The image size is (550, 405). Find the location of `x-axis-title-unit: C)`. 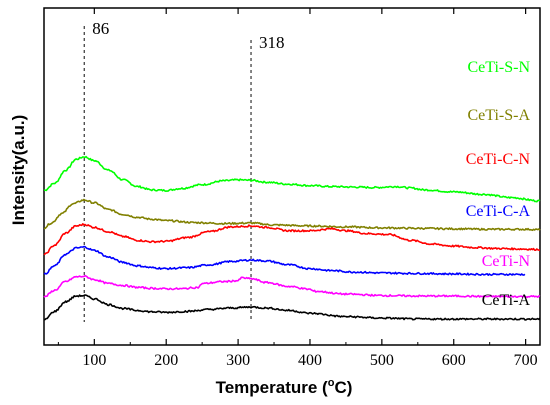

x-axis-title-unit: C) is located at coordinates (343, 387).